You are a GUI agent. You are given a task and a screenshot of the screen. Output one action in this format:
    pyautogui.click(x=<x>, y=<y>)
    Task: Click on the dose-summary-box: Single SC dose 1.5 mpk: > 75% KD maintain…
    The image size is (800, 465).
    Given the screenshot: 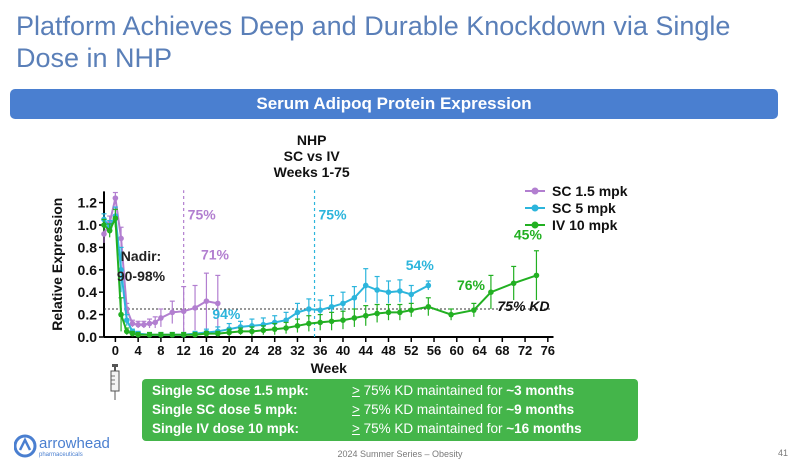 What is the action you would take?
    pyautogui.click(x=390, y=410)
    